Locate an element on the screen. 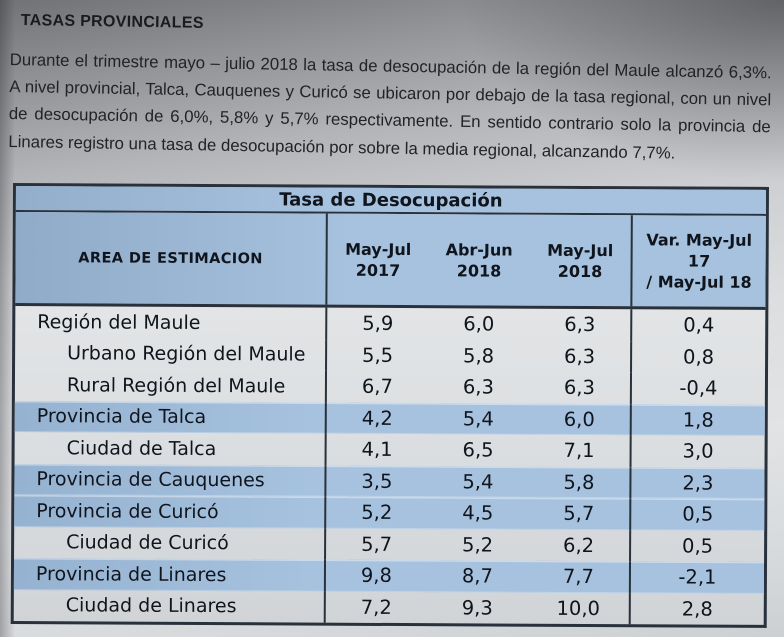 This screenshot has height=637, width=784. table-row-provincia-de-linares: Provincia de Linares 9,8 8,7 7,7 -2,1 is located at coordinates (389, 576).